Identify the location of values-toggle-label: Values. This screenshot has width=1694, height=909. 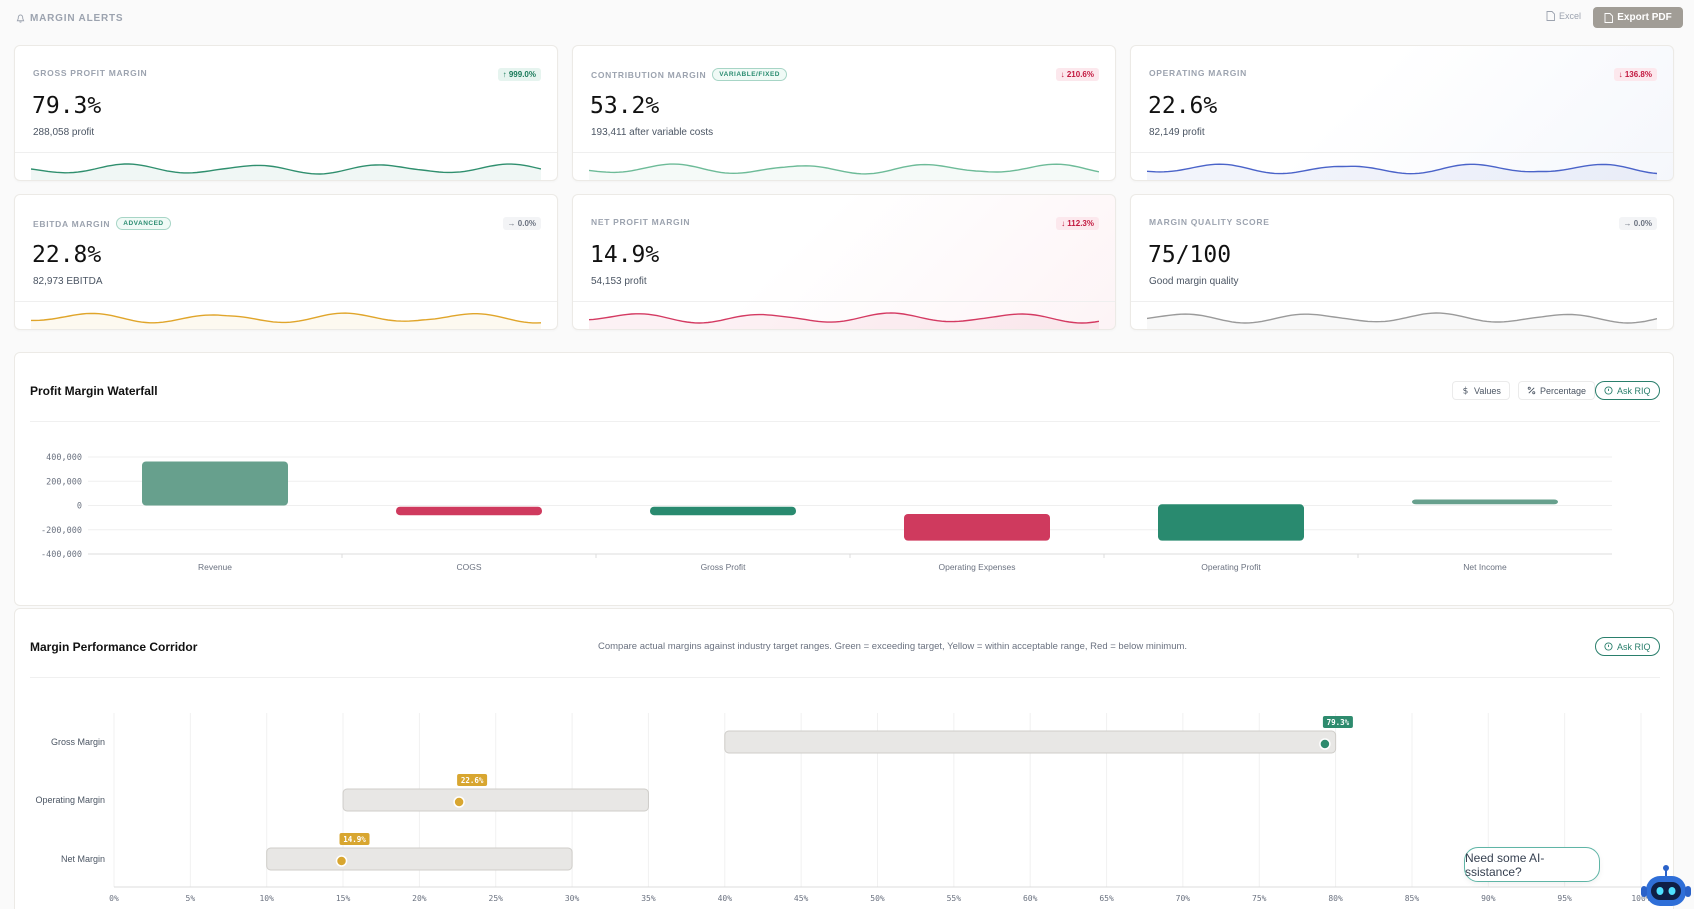
(1487, 390).